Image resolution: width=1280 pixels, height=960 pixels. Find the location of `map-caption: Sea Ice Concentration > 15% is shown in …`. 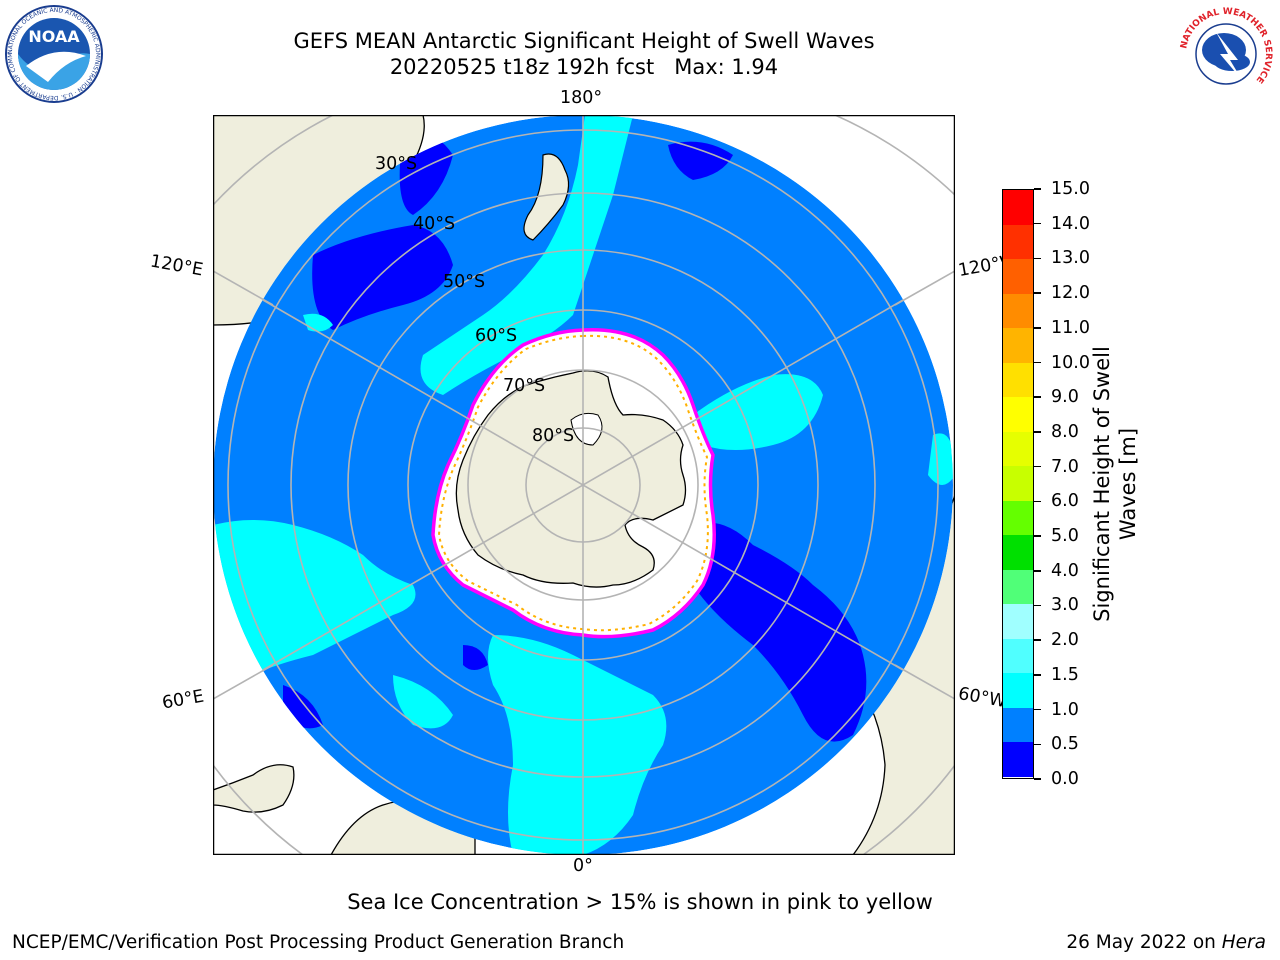

map-caption: Sea Ice Concentration > 15% is shown in … is located at coordinates (640, 902).